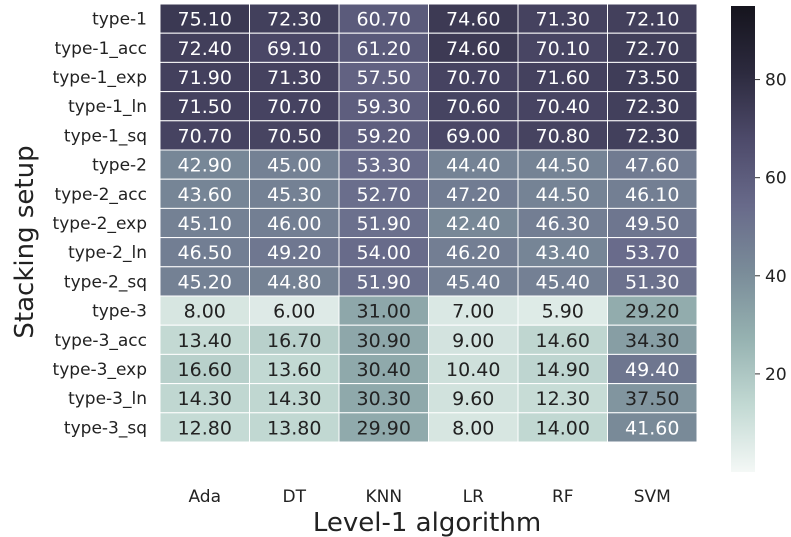  What do you see at coordinates (205, 399) in the screenshot?
I see `cell-value-label: 14.30` at bounding box center [205, 399].